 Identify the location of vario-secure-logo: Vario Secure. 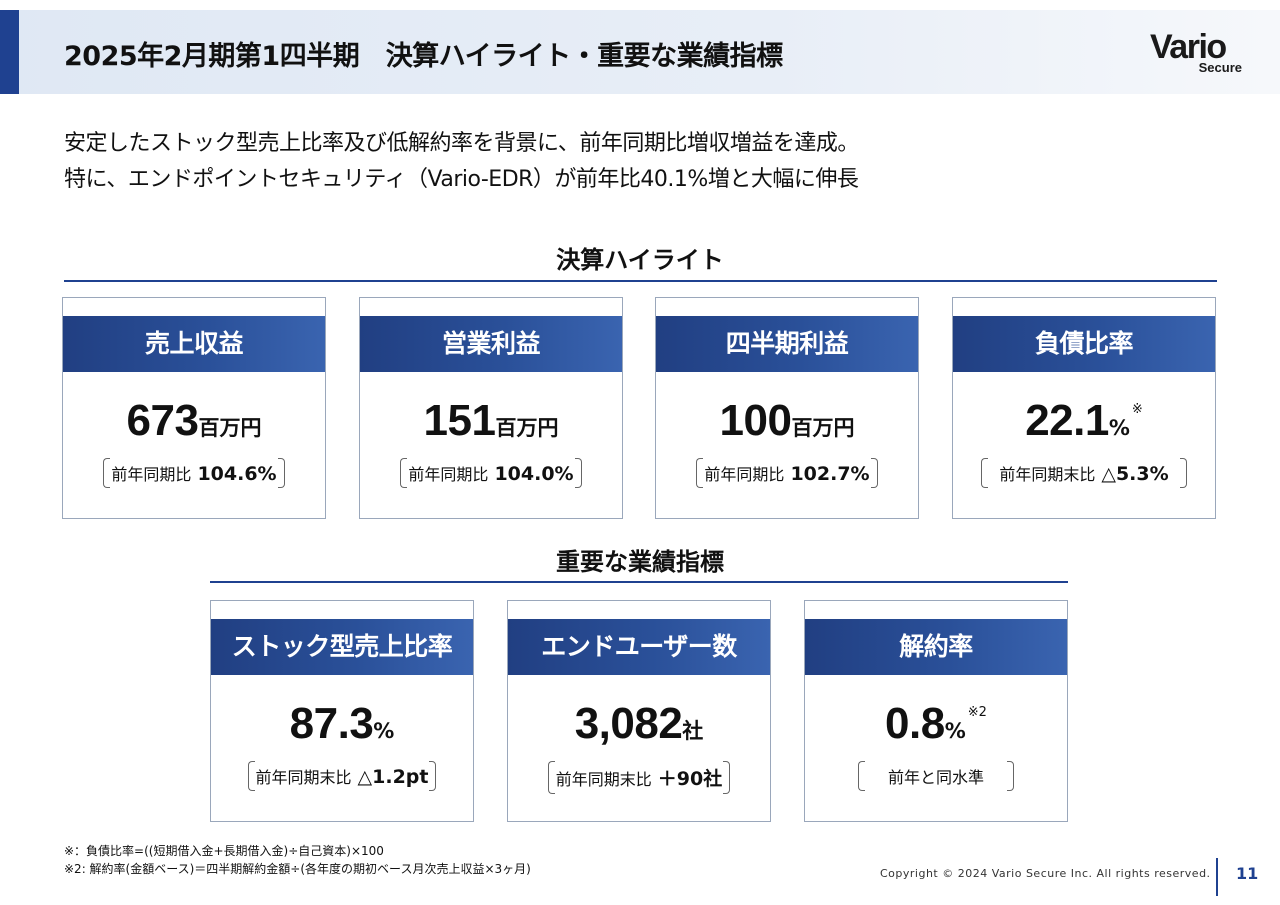
(1198, 55).